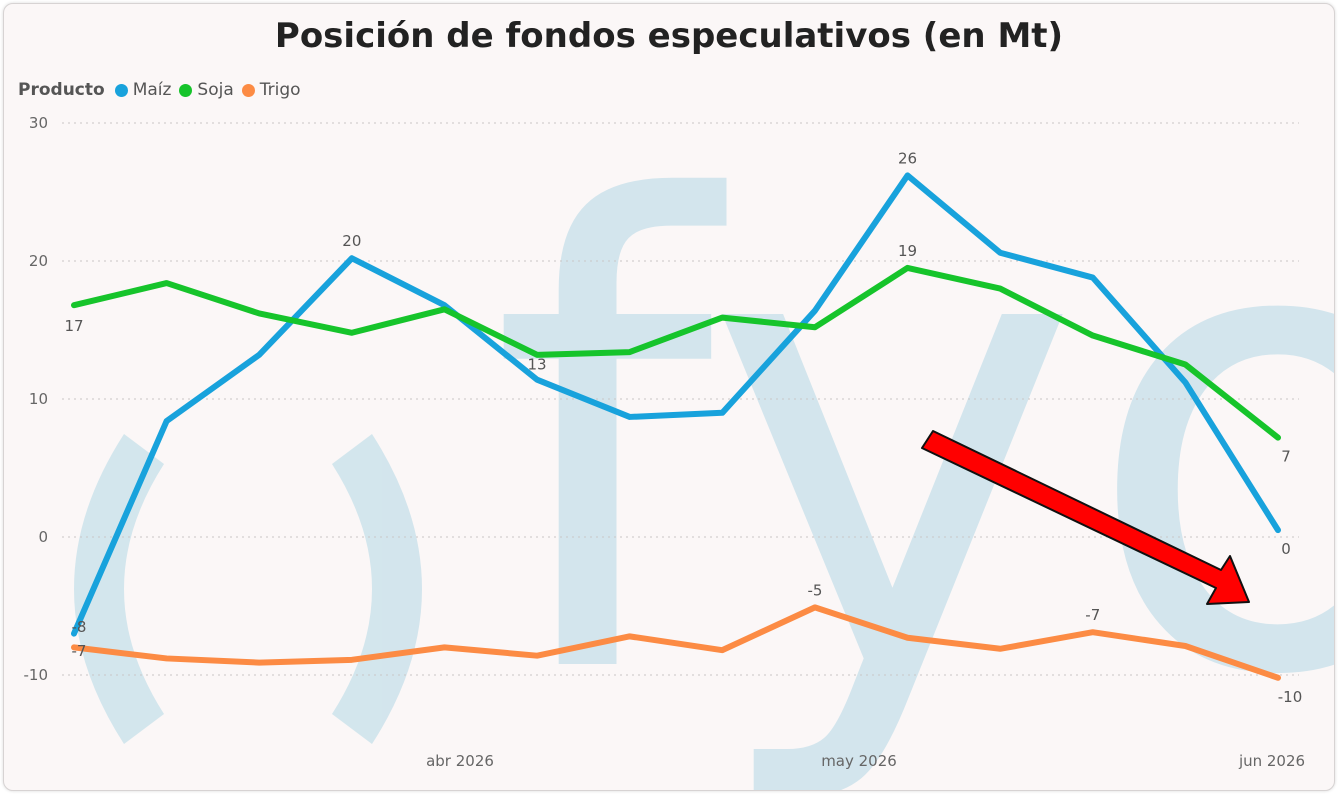 The height and width of the screenshot is (794, 1338). What do you see at coordinates (38, 123) in the screenshot?
I see `y-tick-label: 30` at bounding box center [38, 123].